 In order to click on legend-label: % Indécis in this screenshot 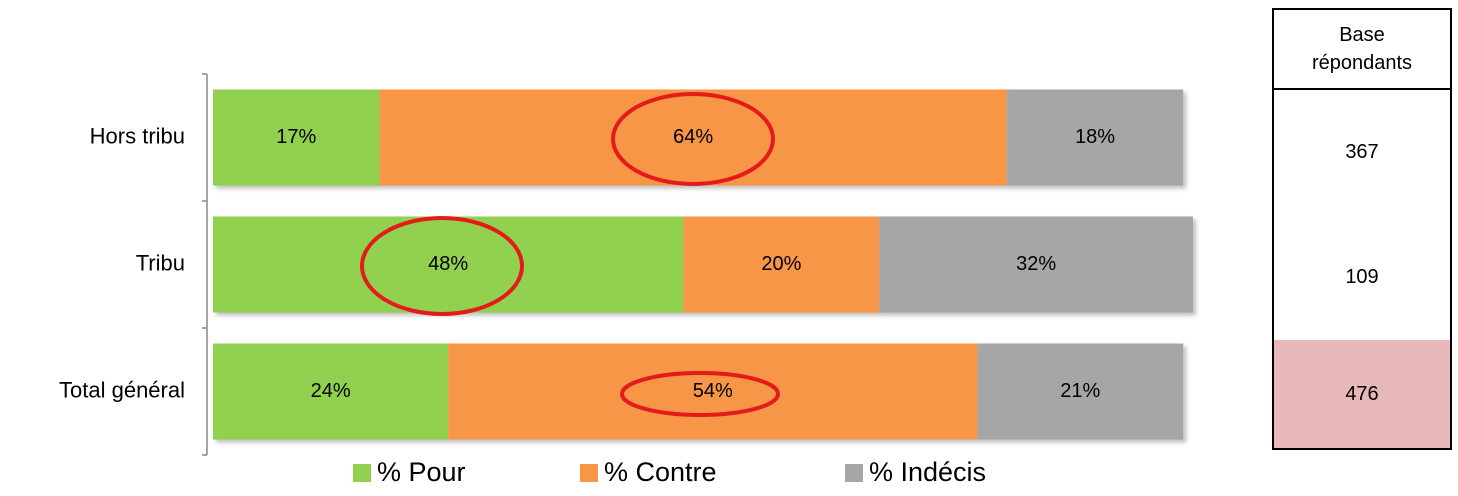, I will do `click(927, 472)`.